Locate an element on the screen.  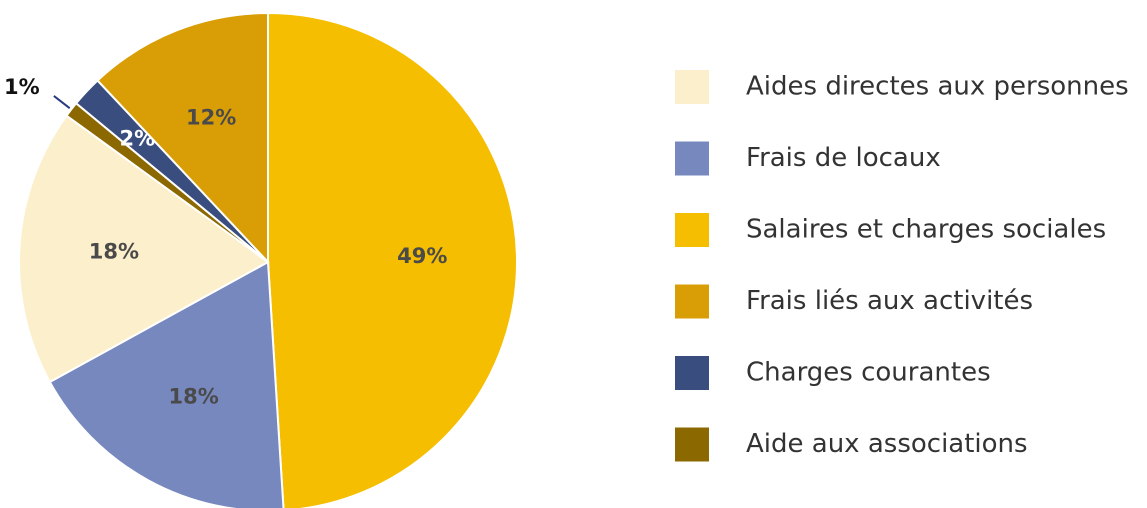
legend-label: Aides directes aux personnes is located at coordinates (937, 87).